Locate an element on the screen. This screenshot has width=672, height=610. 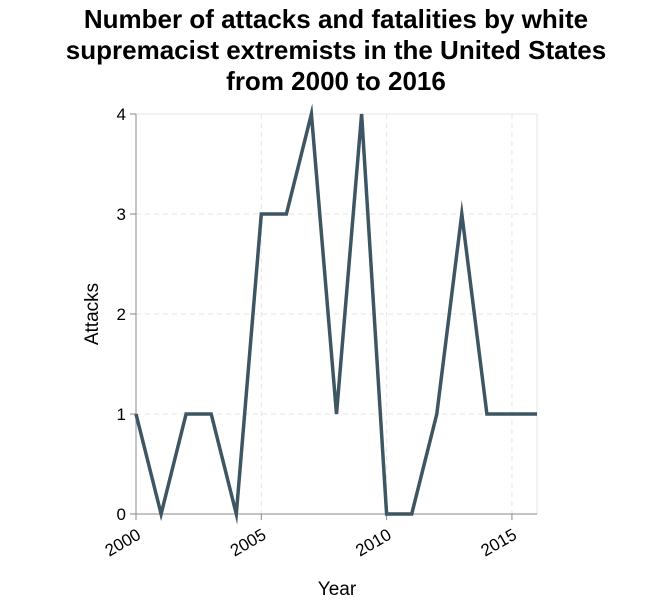
x-axis-label: Year is located at coordinates (337, 589).